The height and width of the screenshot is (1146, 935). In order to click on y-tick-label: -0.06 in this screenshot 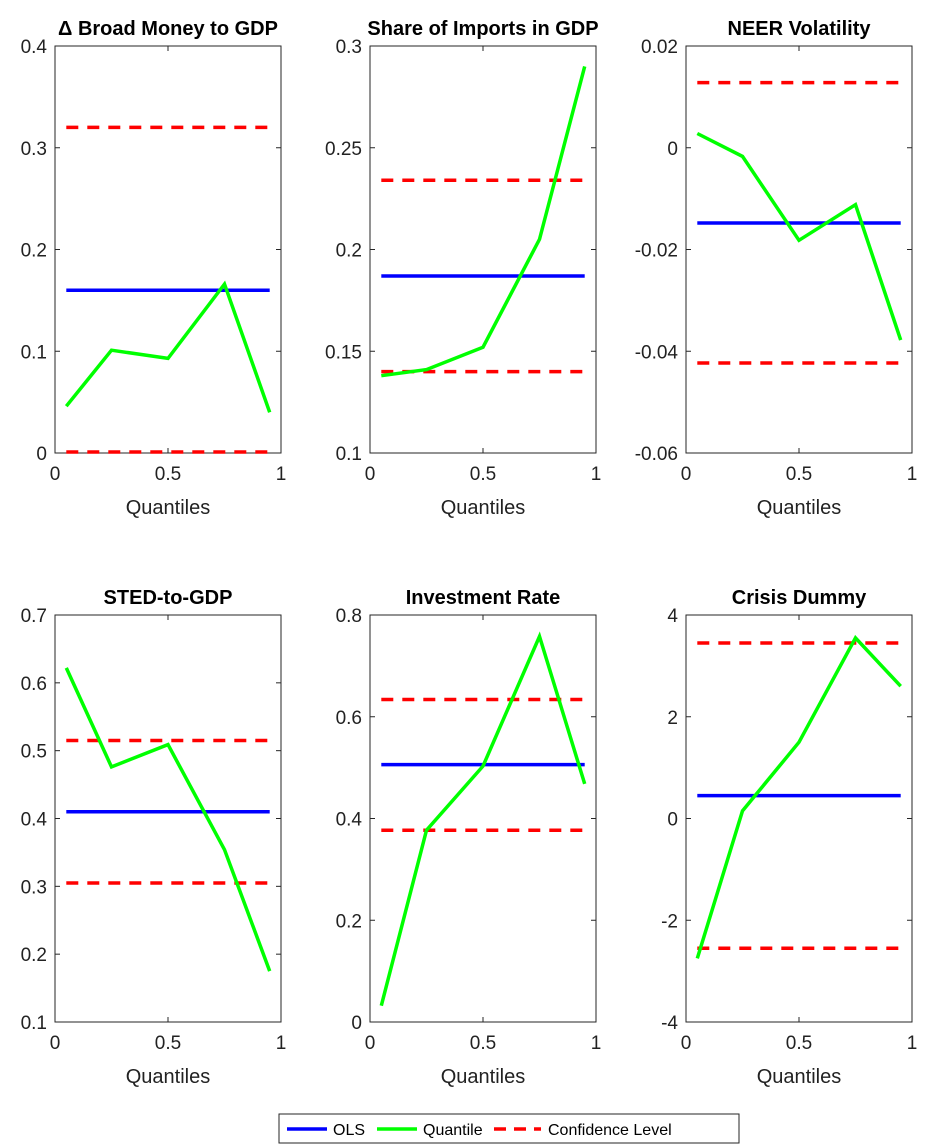, I will do `click(656, 454)`.